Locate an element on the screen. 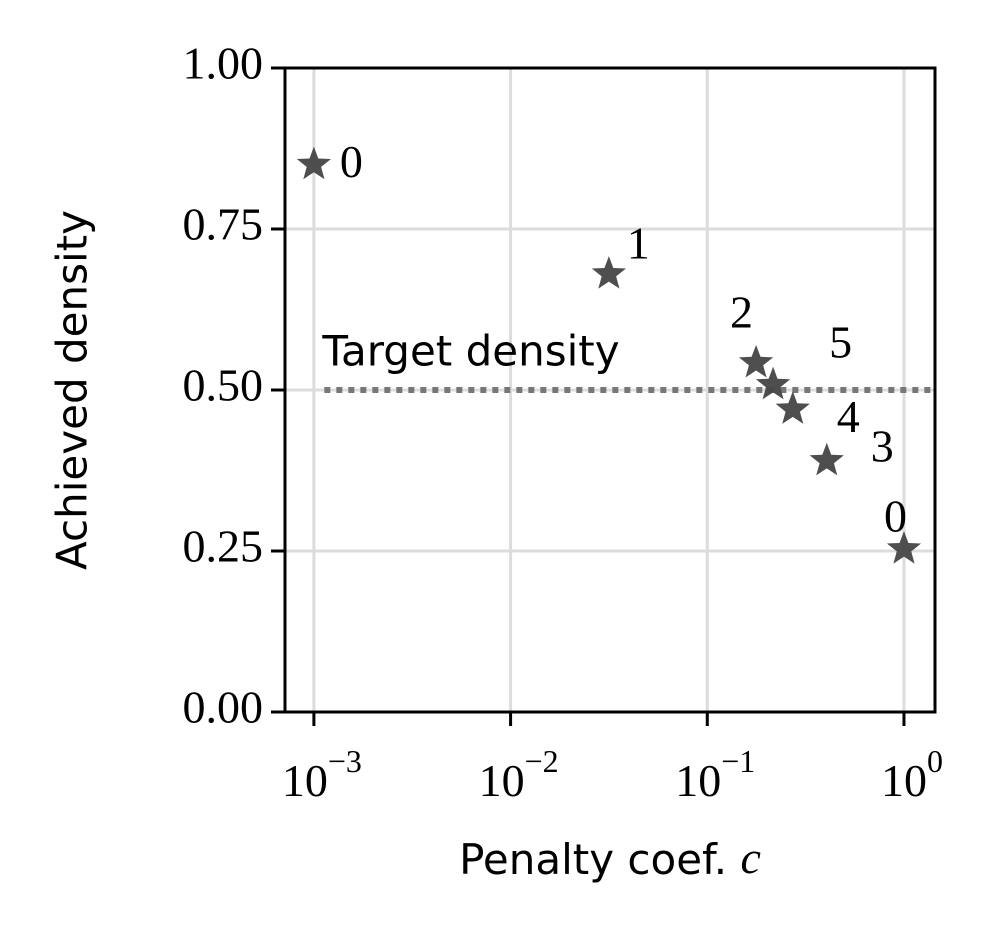 Image resolution: width=994 pixels, height=941 pixels. y-tick-label: 0.50 is located at coordinates (223, 385).